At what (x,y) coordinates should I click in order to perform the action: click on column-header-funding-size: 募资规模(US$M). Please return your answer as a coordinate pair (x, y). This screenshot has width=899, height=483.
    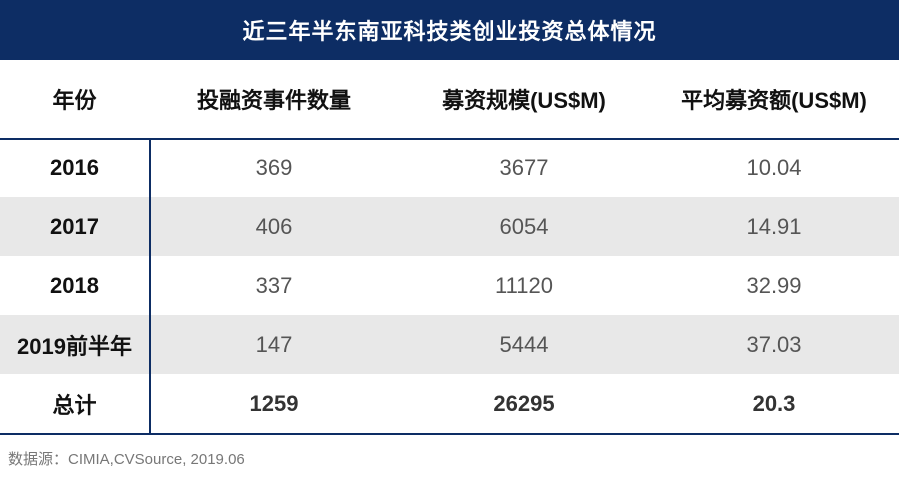
    Looking at the image, I should click on (524, 100).